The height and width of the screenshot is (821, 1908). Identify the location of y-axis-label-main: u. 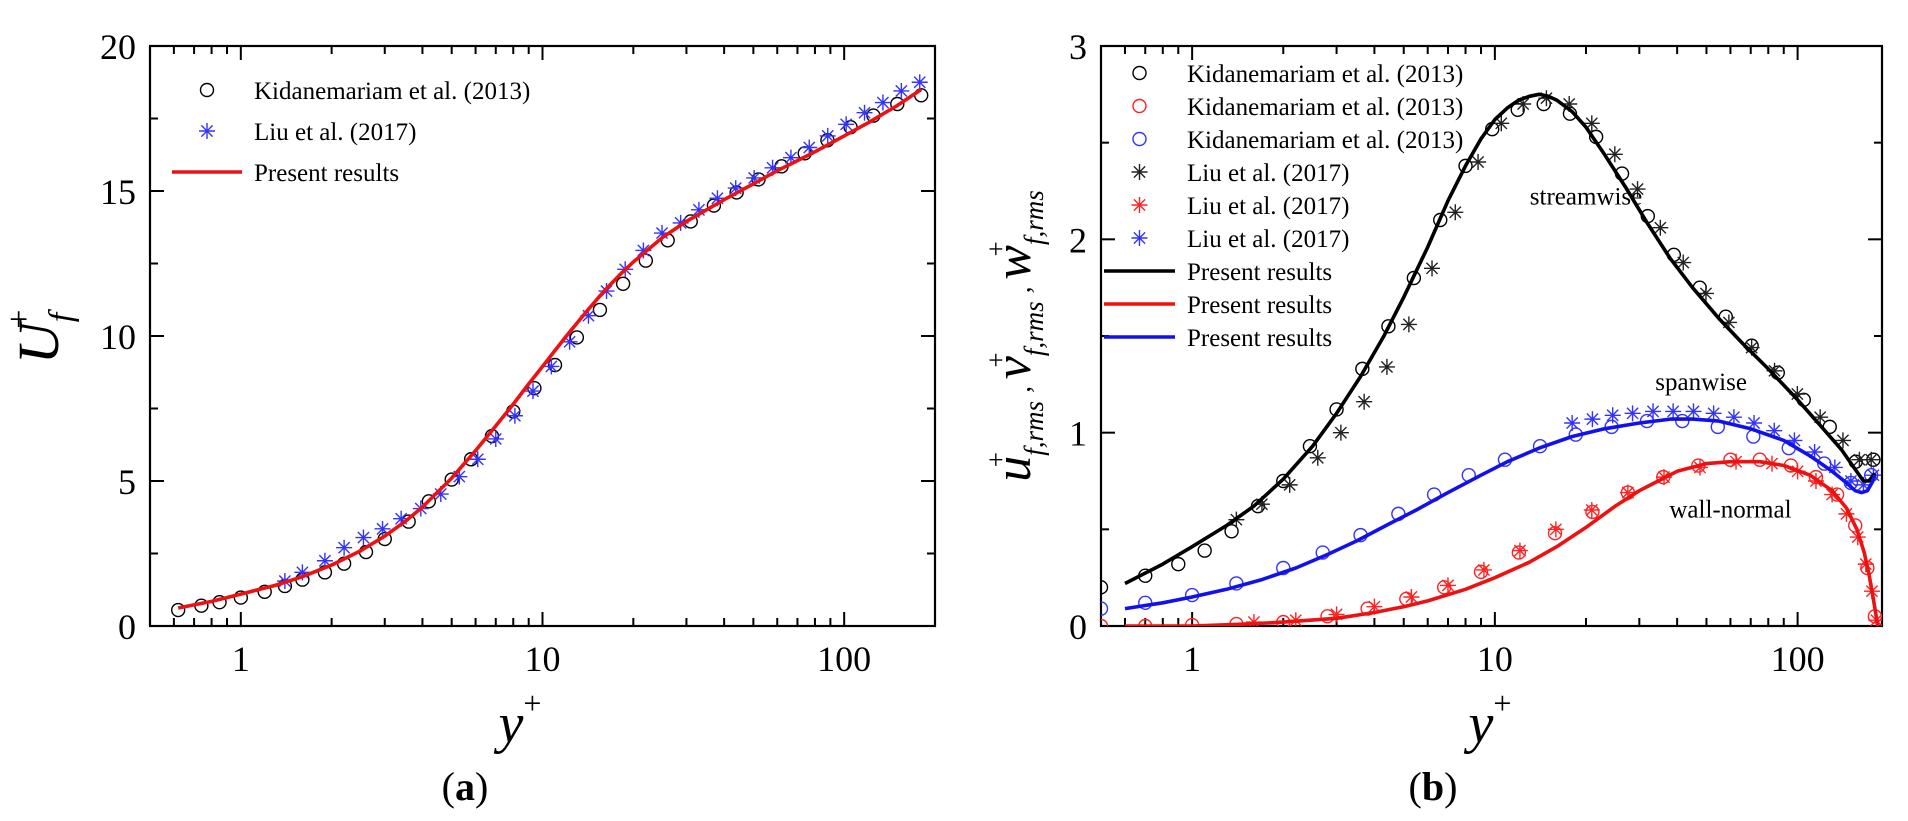
(1013, 469).